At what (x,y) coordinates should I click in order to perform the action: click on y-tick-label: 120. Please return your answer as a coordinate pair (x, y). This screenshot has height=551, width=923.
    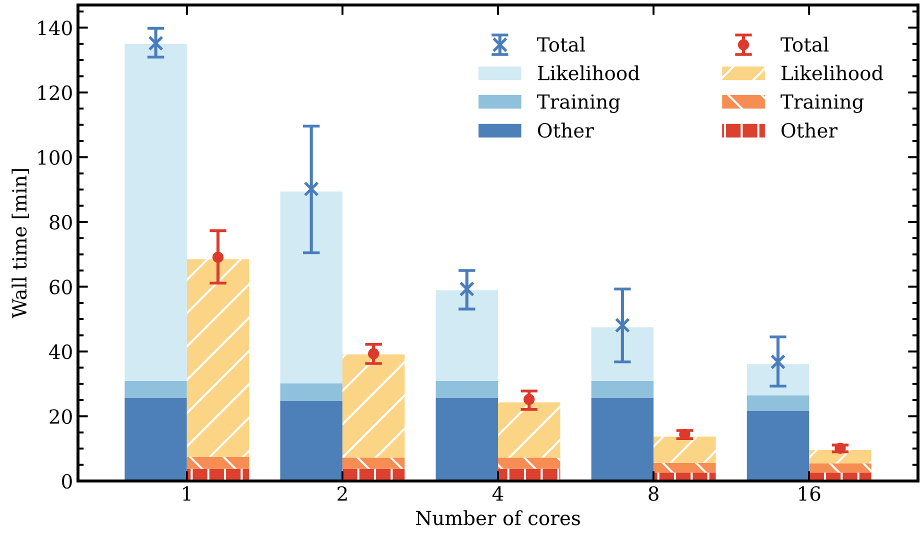
    Looking at the image, I should click on (55, 92).